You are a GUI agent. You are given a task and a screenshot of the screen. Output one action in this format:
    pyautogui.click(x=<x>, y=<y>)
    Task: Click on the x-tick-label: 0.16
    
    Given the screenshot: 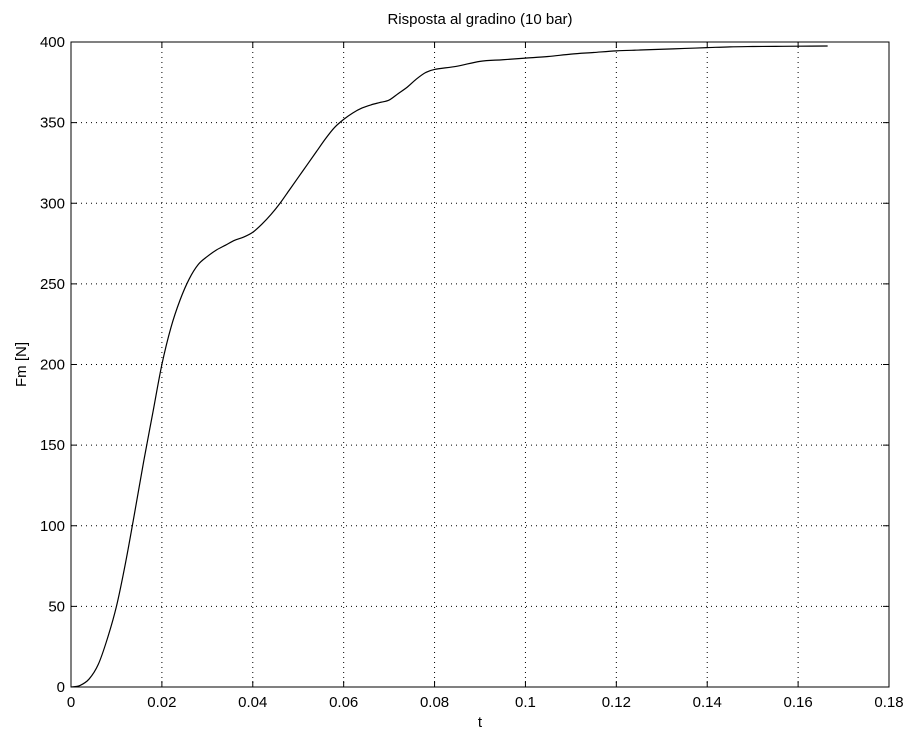 What is the action you would take?
    pyautogui.click(x=798, y=702)
    